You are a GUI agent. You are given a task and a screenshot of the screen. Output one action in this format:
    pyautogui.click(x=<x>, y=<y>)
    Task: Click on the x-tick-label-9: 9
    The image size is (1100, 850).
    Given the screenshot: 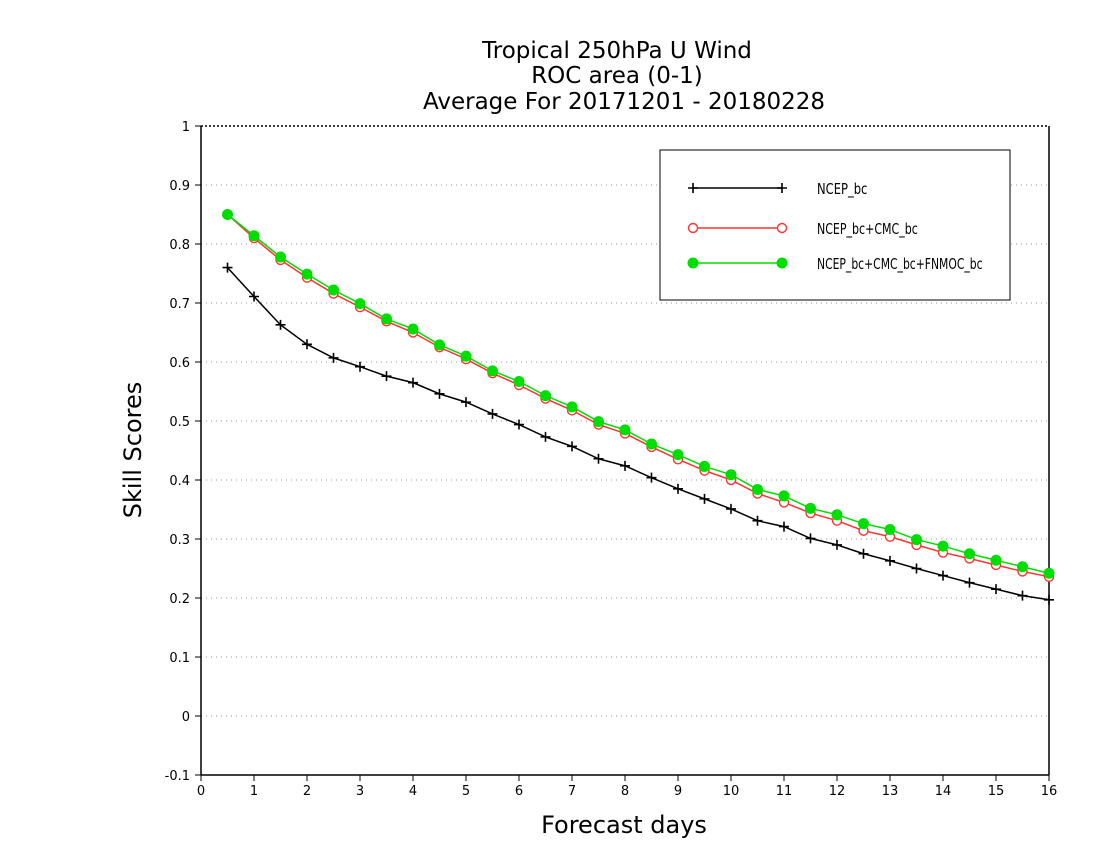 What is the action you would take?
    pyautogui.click(x=678, y=791)
    